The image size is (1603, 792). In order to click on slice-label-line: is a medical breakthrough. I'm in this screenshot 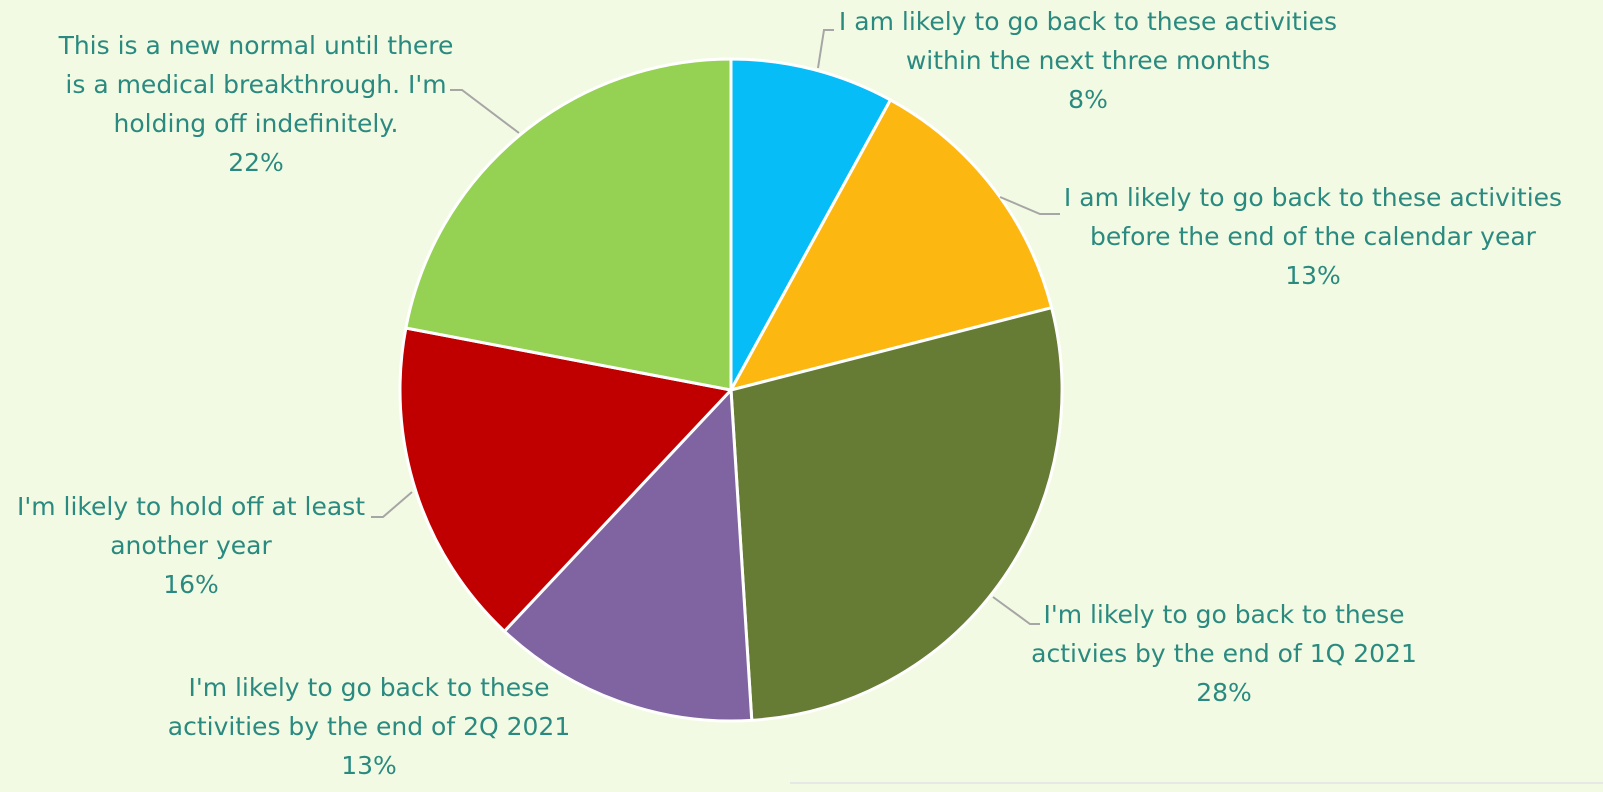, I will do `click(256, 84)`.